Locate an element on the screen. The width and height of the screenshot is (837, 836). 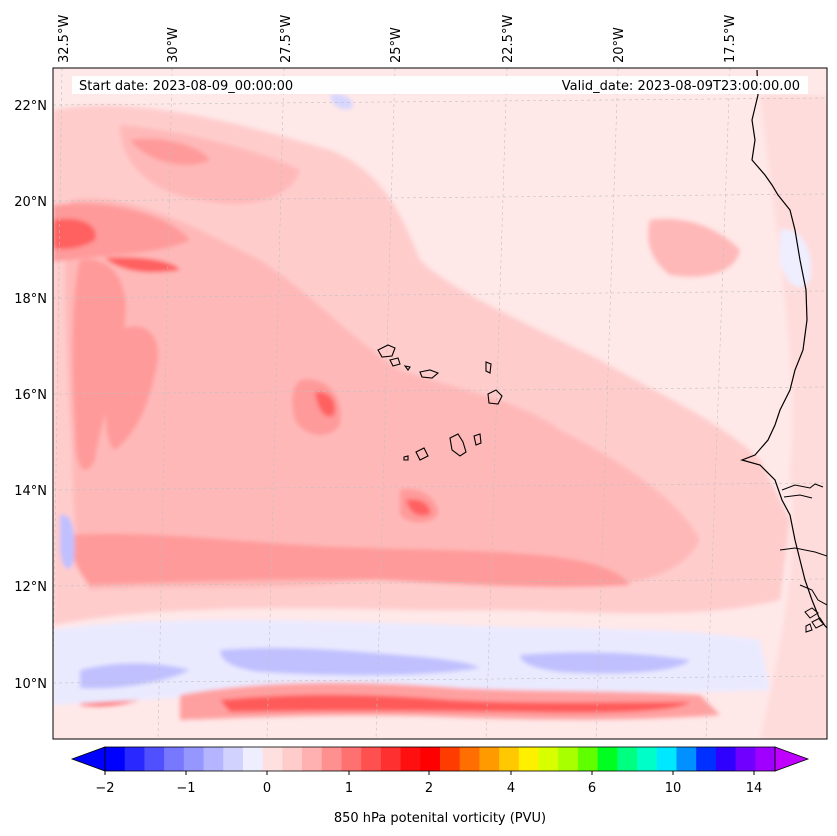
colorbar-cells is located at coordinates (440, 759).